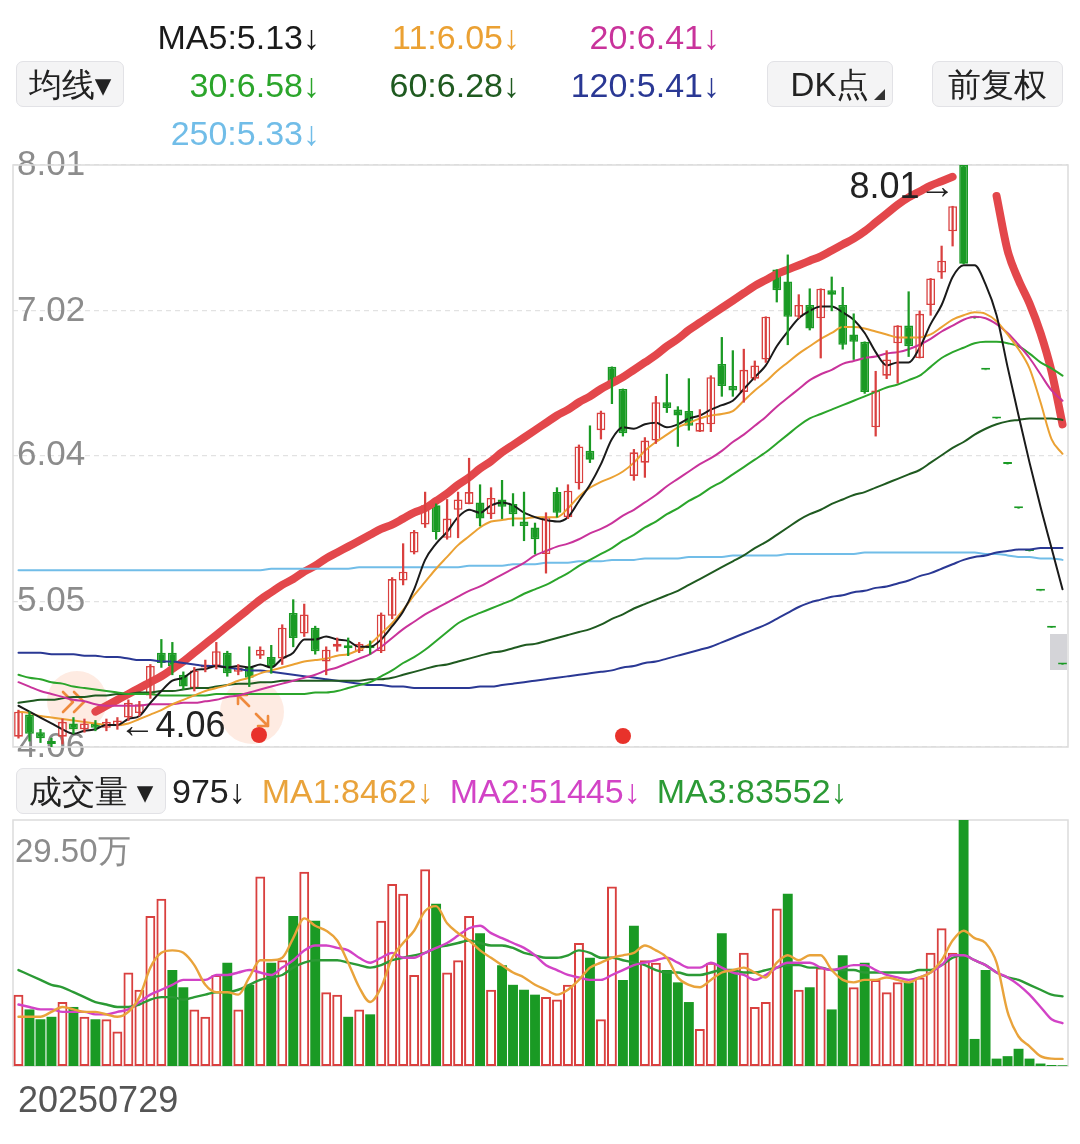 This screenshot has height=1144, width=1080. Describe the element at coordinates (238, 37) in the screenshot. I see `text: MA5:5.13↓` at that location.